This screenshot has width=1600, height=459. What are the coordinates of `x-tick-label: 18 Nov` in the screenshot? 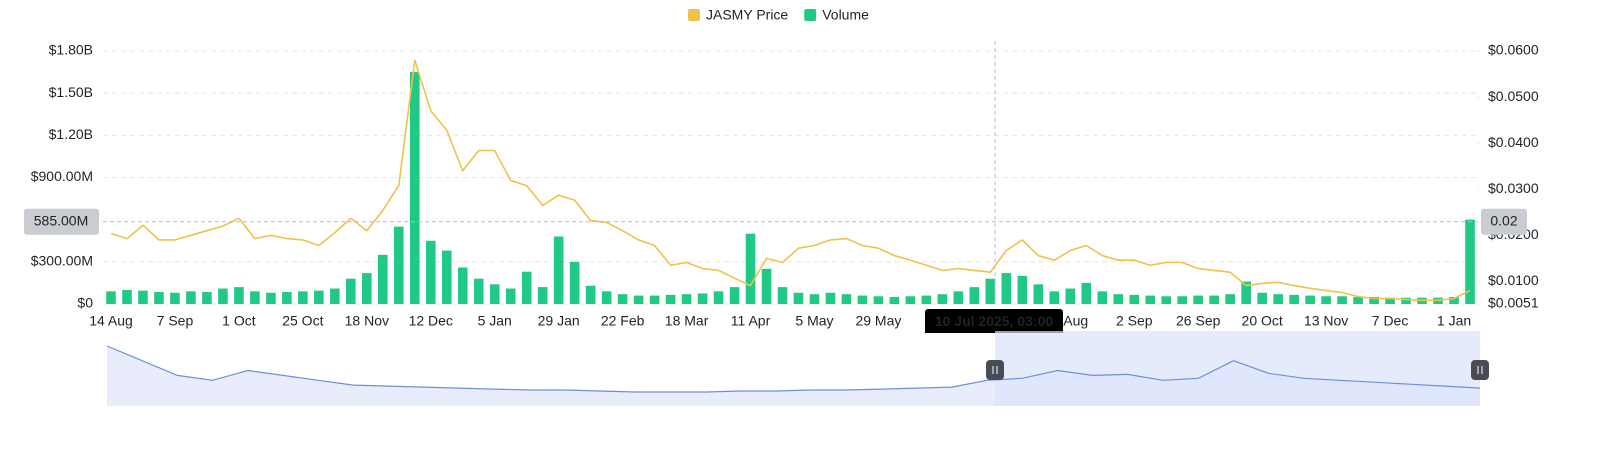 It's located at (367, 321).